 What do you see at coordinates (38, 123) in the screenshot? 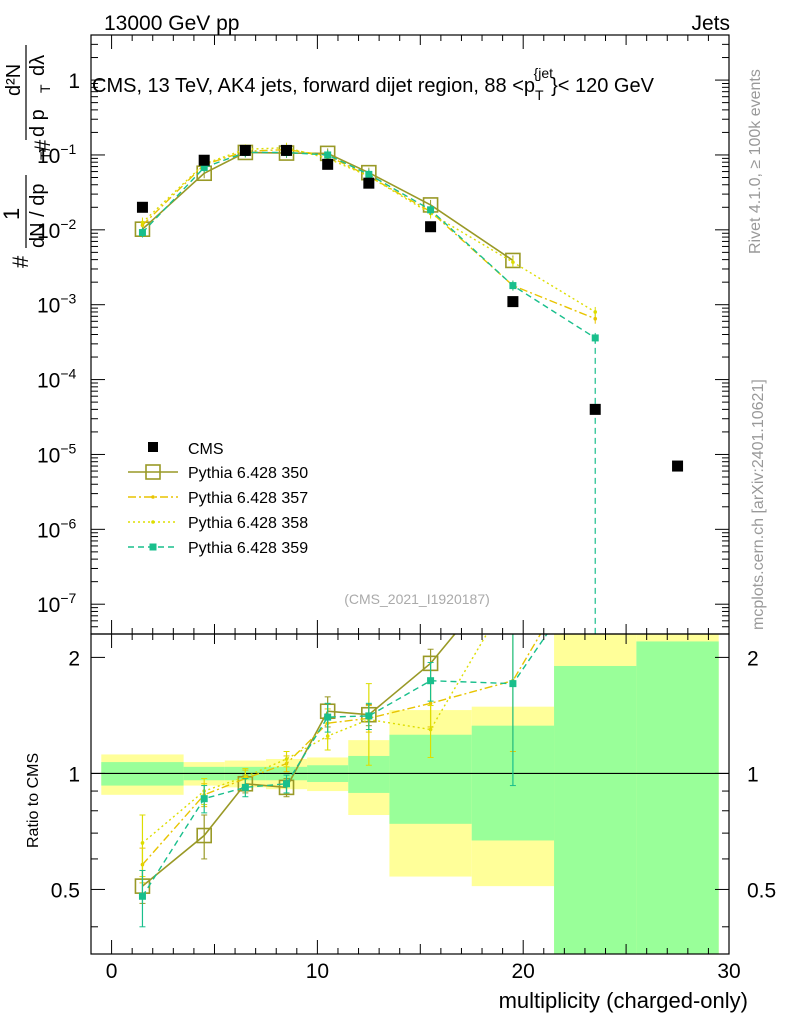
I see `ylabel-dpt: d p` at bounding box center [38, 123].